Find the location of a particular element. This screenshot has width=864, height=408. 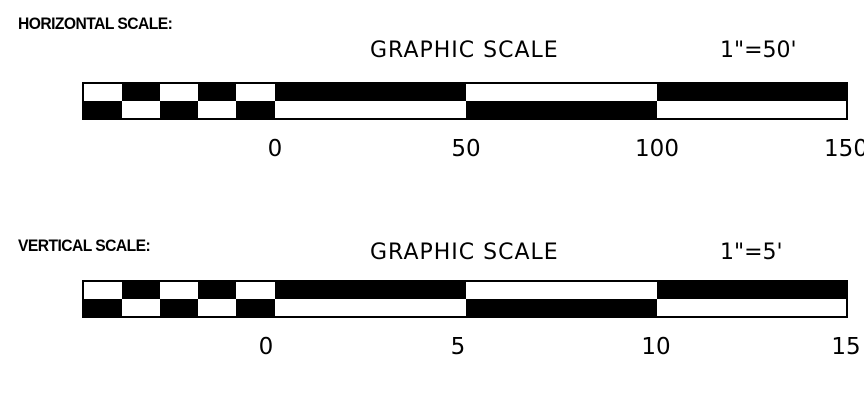

horizontal-tick-label: 50 is located at coordinates (466, 149).